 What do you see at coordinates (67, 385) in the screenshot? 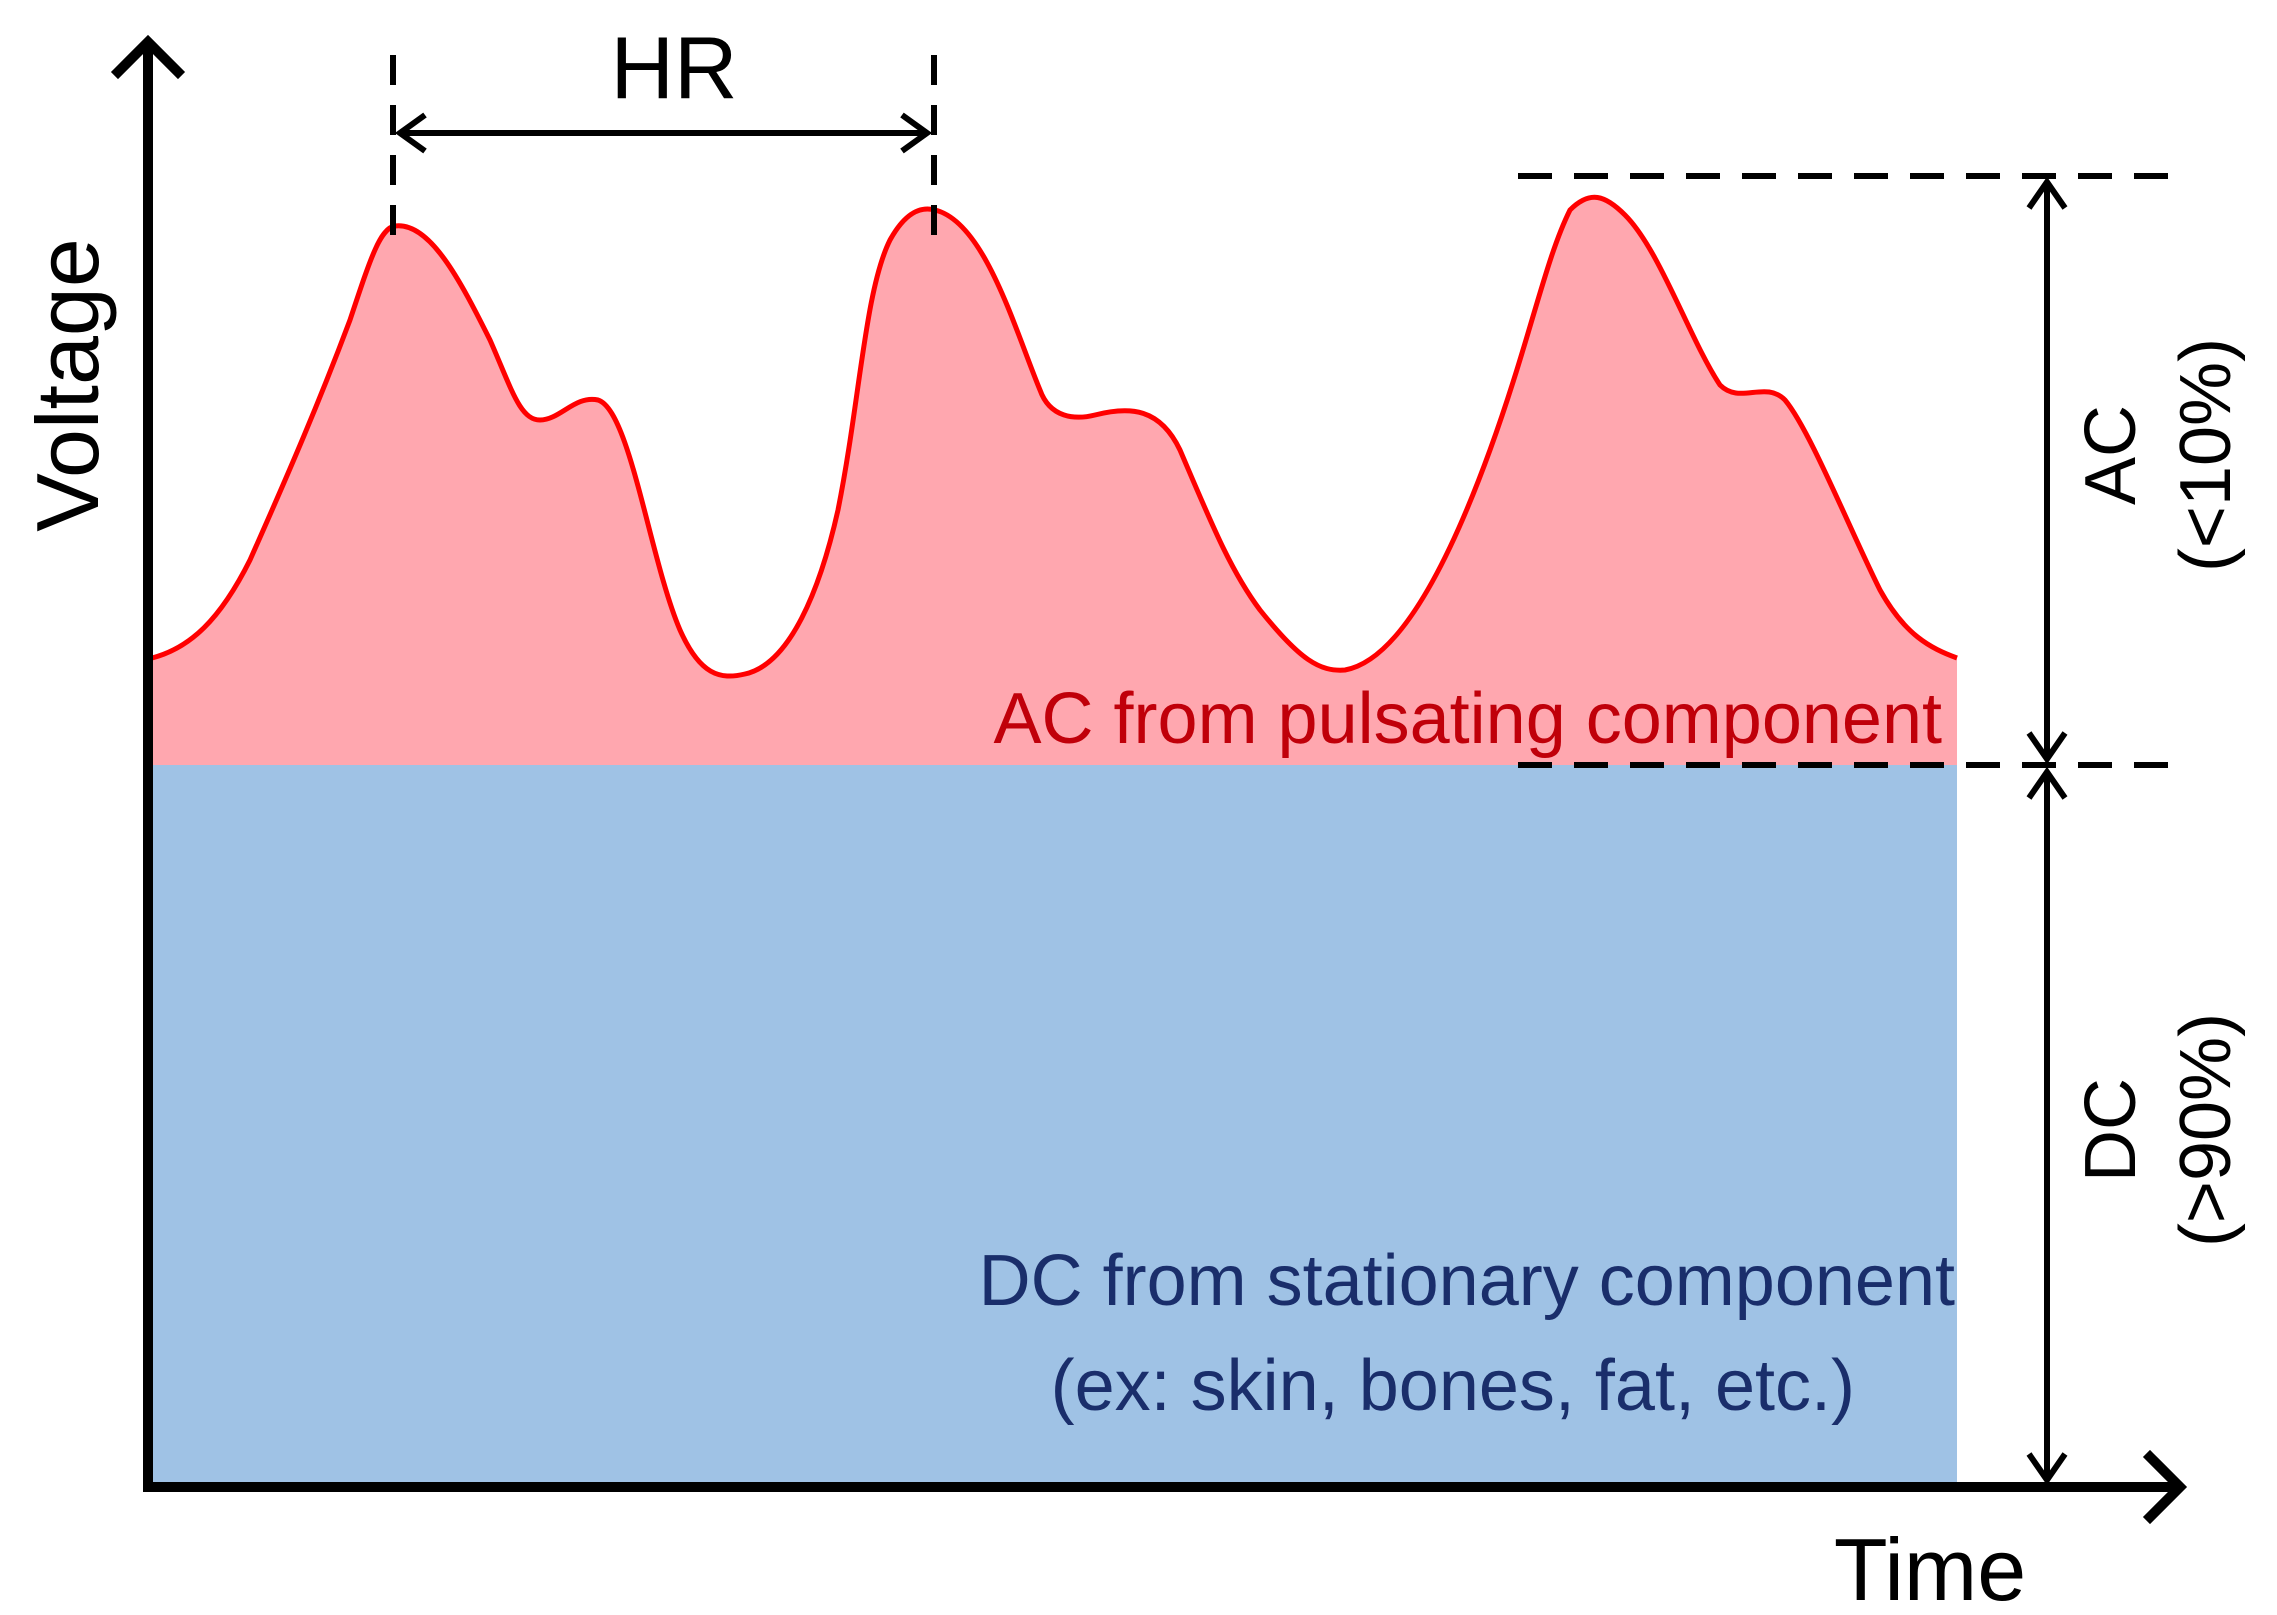
I see `y-axis-label: Voltage` at bounding box center [67, 385].